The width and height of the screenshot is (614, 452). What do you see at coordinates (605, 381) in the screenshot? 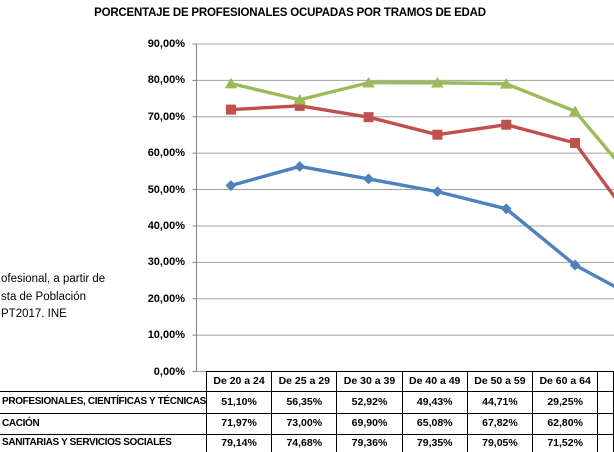
I see `table-header-cell-clipped` at bounding box center [605, 381].